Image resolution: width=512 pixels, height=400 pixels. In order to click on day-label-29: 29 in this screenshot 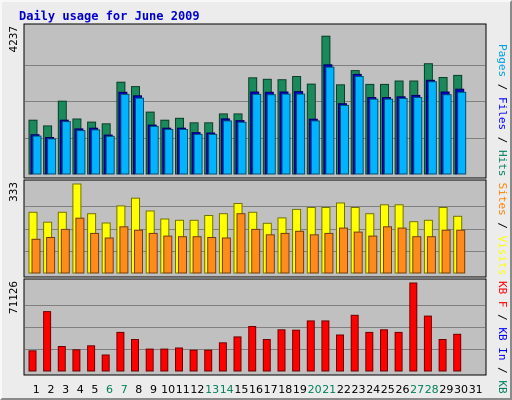, I will do `click(446, 389)`.